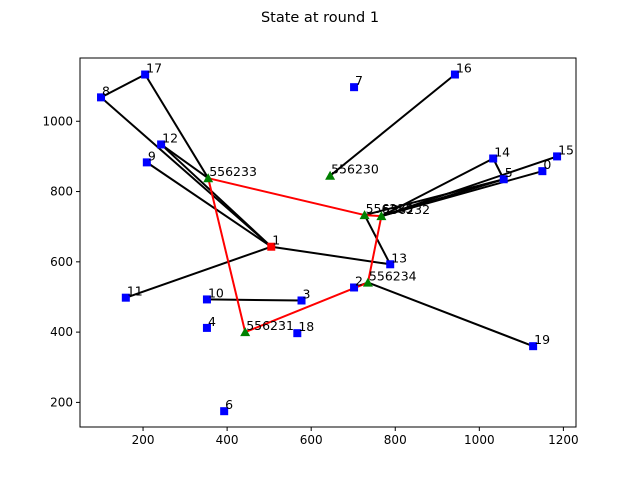 The image size is (640, 480). Describe the element at coordinates (270, 325) in the screenshot. I see `cluster-head-label-556231: 556231` at that location.